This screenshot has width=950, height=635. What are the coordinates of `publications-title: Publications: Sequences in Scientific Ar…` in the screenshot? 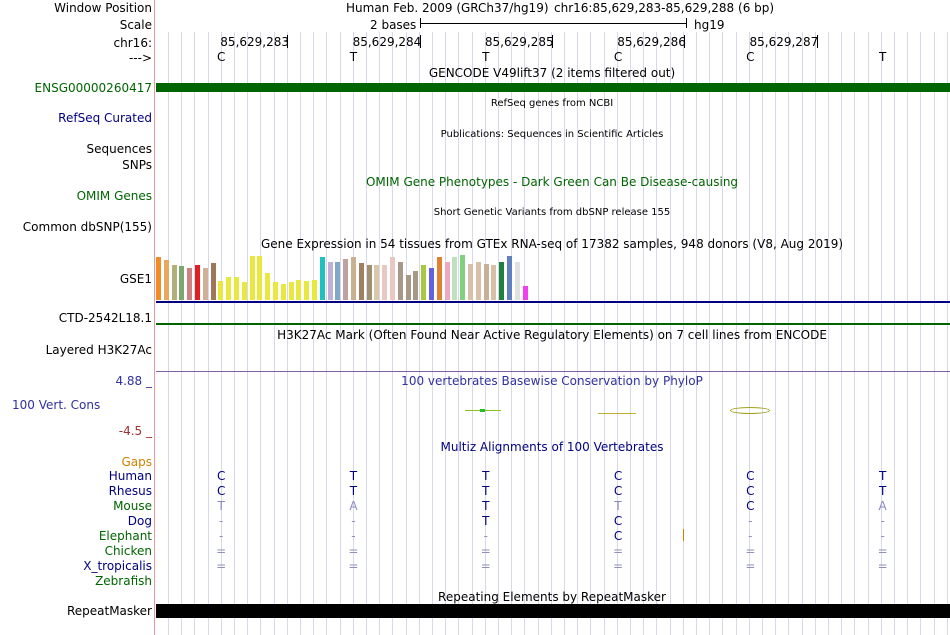 It's located at (552, 134).